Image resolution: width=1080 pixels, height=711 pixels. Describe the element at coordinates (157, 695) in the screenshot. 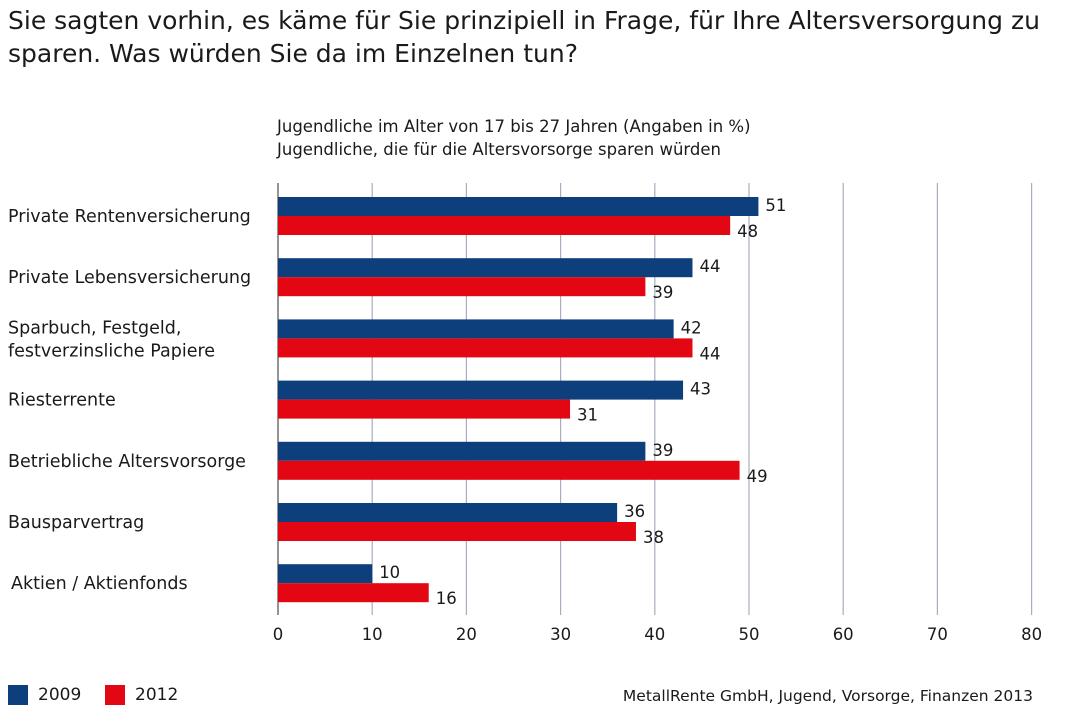

I see `legend-label-2012: 2012` at that location.